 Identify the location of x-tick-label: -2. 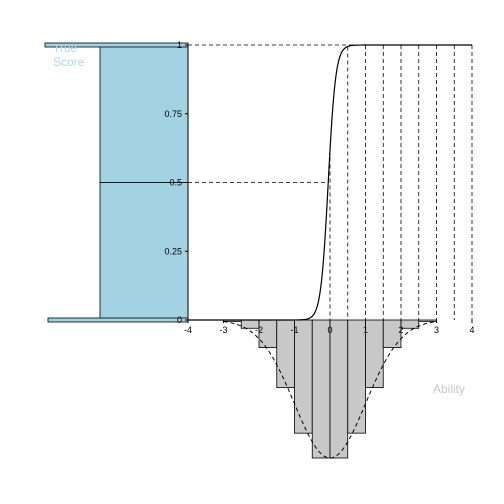
(259, 330).